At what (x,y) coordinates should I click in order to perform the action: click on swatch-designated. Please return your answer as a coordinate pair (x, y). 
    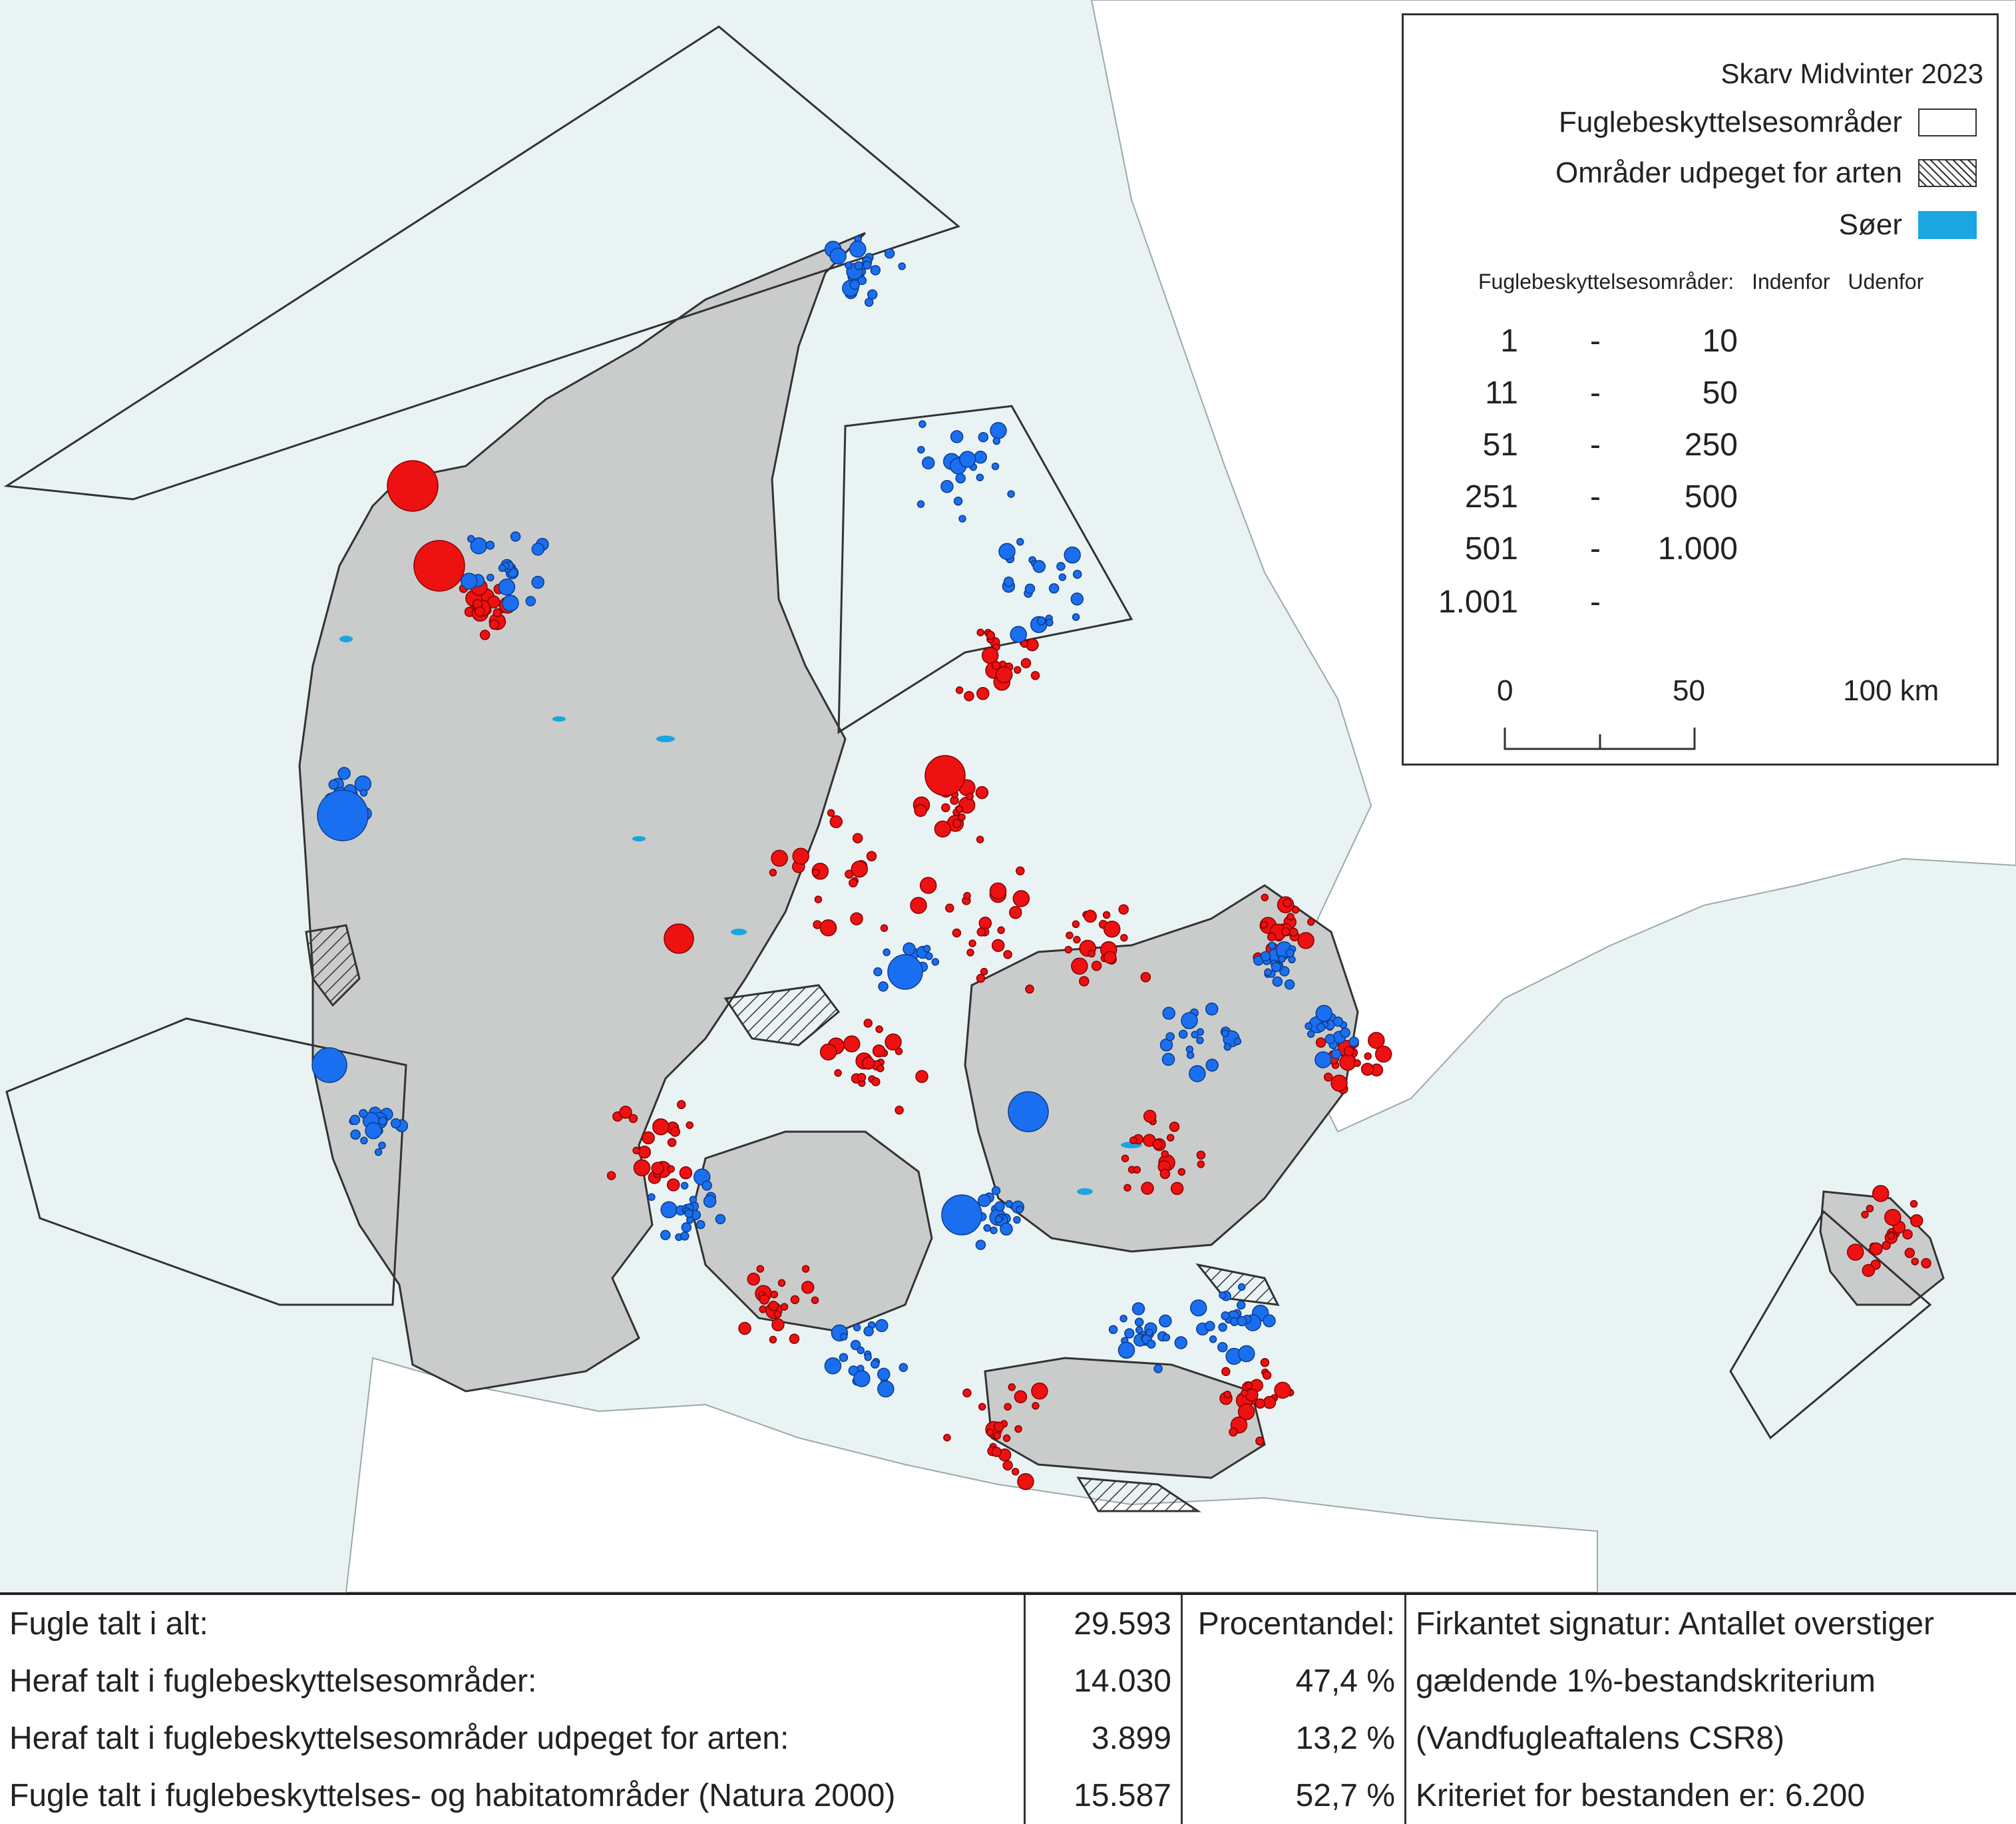
    Looking at the image, I should click on (1948, 173).